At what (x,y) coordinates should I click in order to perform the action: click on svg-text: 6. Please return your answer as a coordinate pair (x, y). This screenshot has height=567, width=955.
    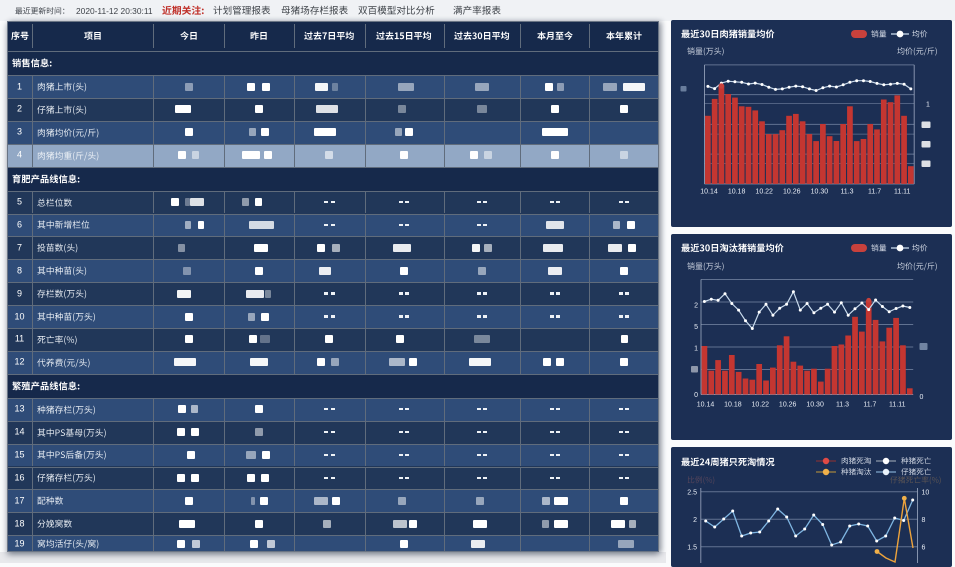
    Looking at the image, I should click on (924, 548).